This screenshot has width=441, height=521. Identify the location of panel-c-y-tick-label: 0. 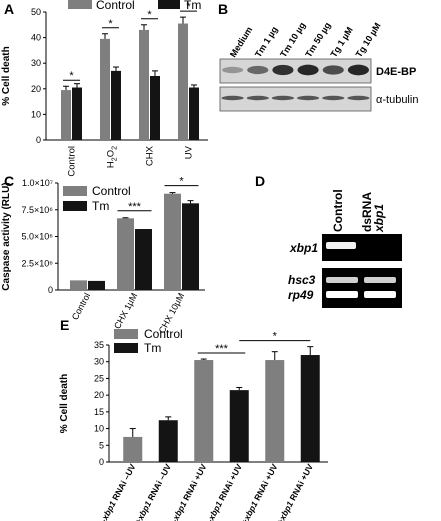
(50, 290).